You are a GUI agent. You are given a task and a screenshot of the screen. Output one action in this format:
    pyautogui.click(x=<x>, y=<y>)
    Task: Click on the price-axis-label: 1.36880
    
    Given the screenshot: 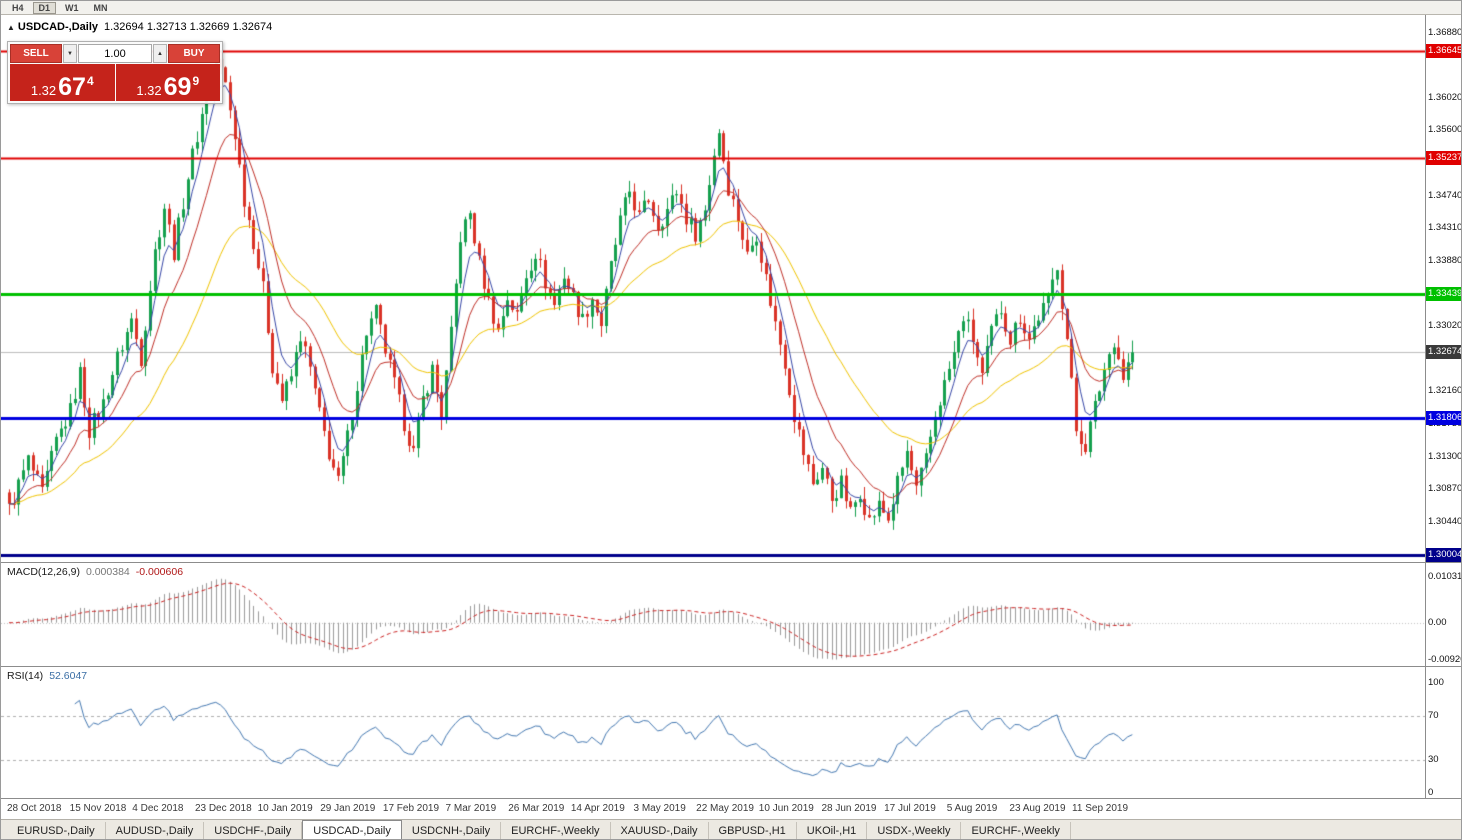 What is the action you would take?
    pyautogui.click(x=1445, y=33)
    